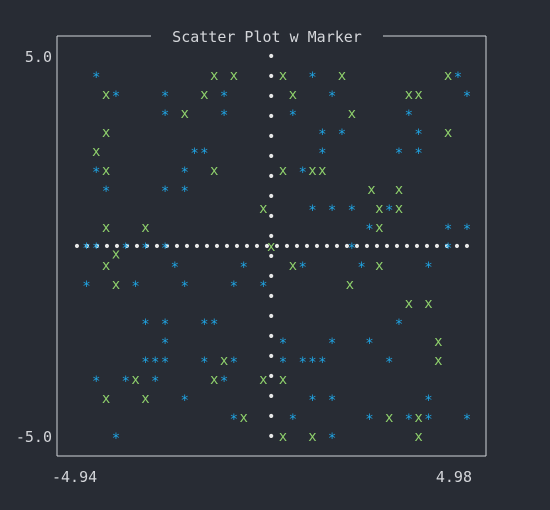 The image size is (550, 510). What do you see at coordinates (267, 37) in the screenshot?
I see `chart-title: Scatter Plot w Marker` at bounding box center [267, 37].